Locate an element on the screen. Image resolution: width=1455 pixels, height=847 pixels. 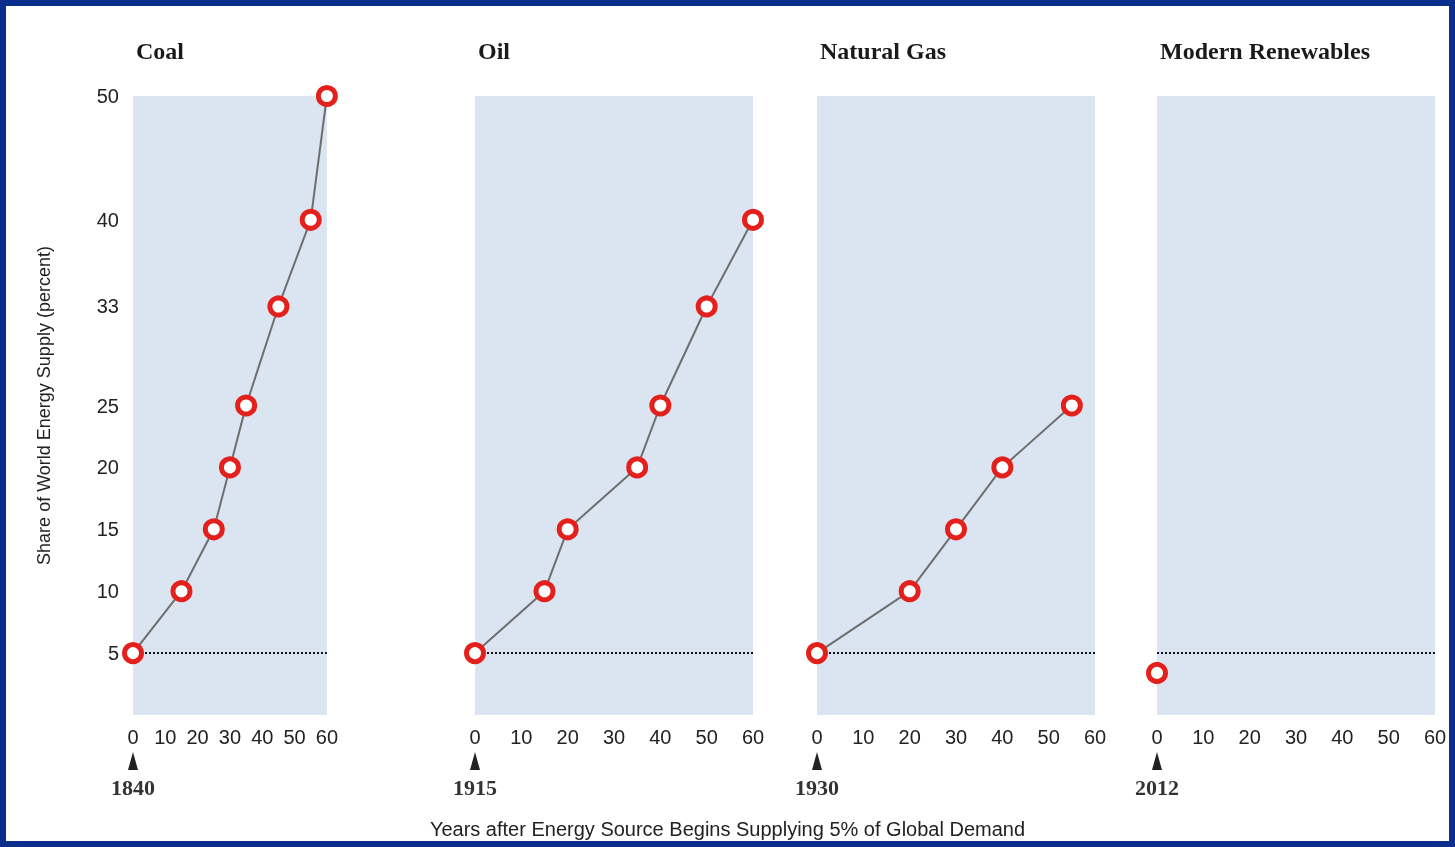
y-tick-label: 40 is located at coordinates (107, 219).